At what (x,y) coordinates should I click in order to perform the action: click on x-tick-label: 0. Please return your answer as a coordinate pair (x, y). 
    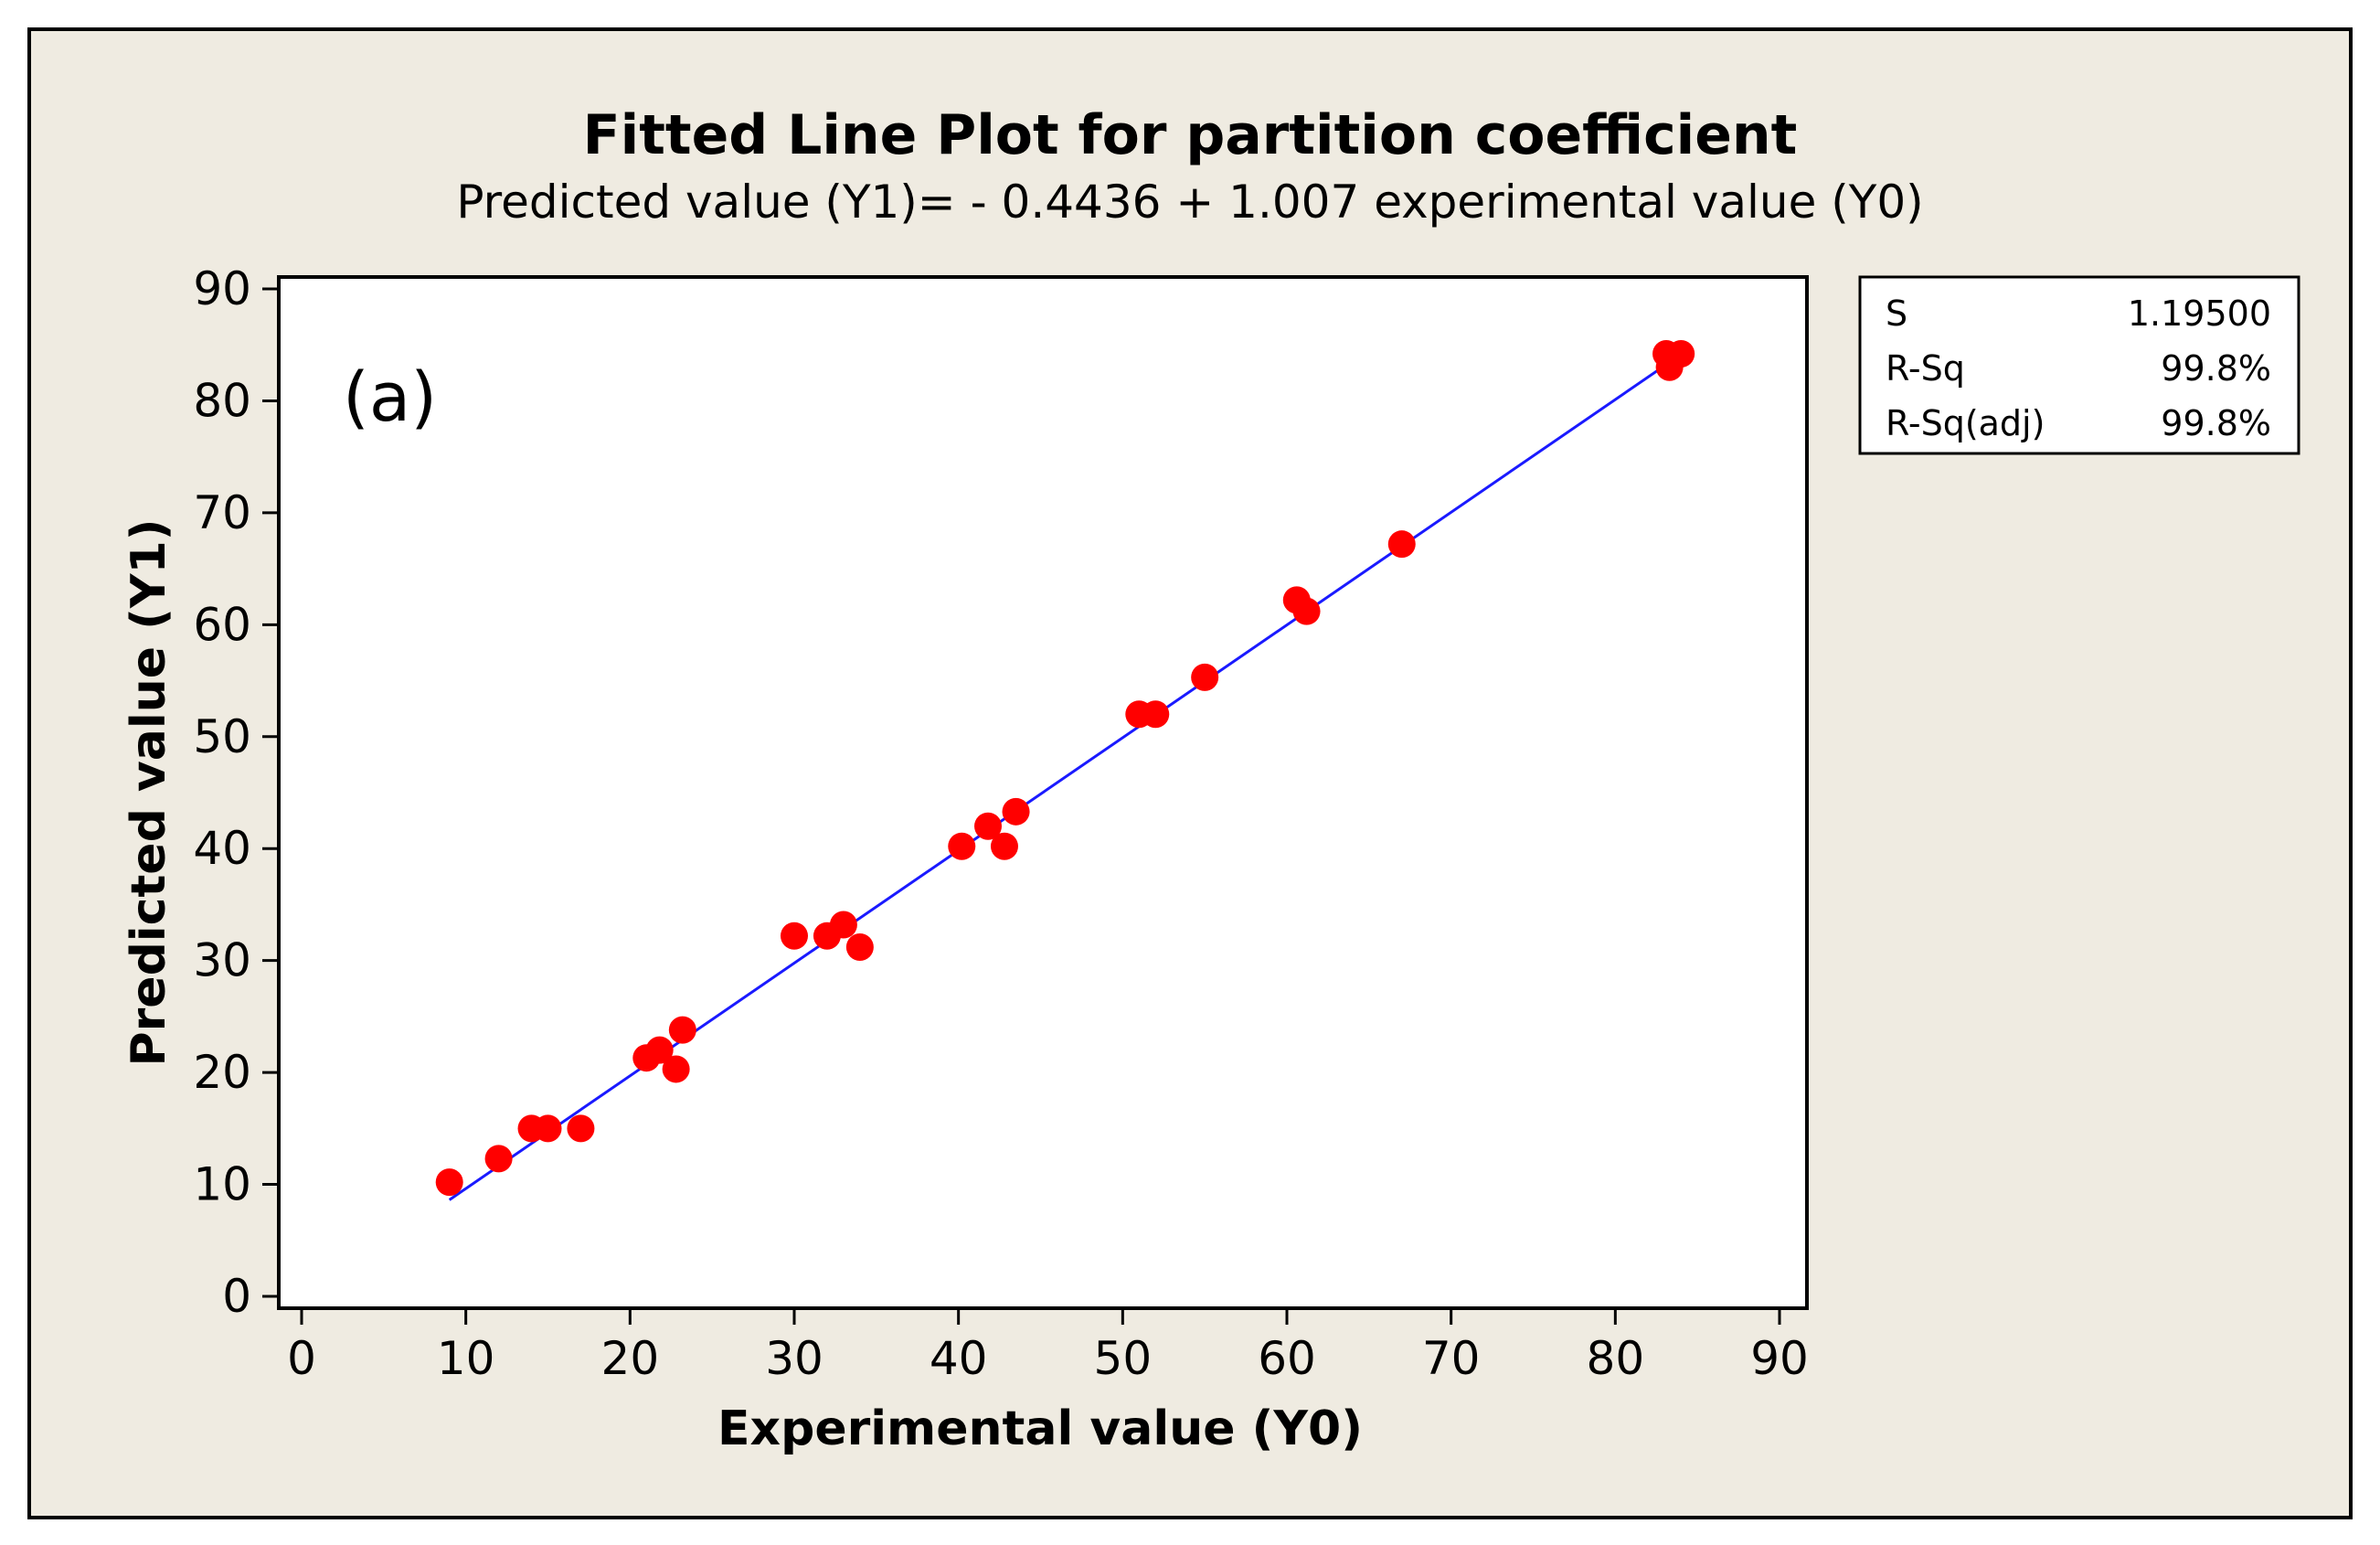
    Looking at the image, I should click on (302, 1359).